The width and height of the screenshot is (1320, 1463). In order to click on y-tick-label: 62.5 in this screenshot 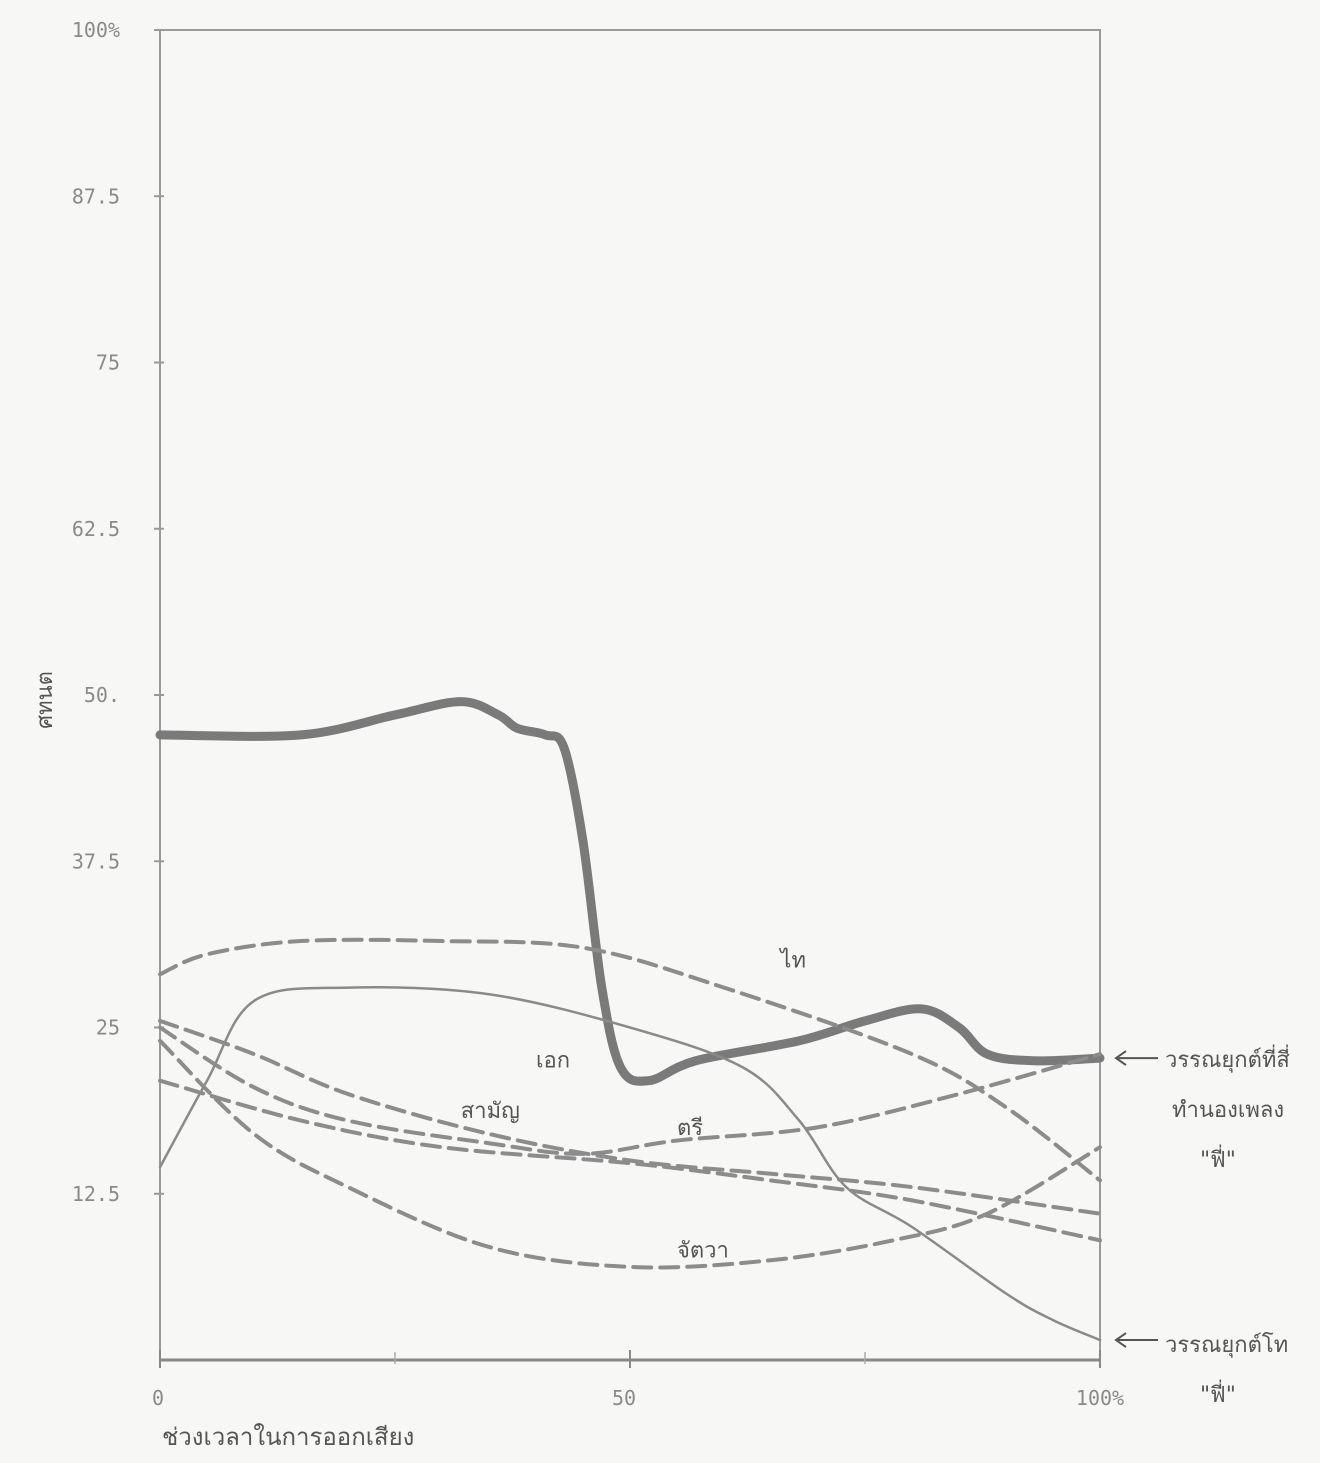, I will do `click(96, 529)`.